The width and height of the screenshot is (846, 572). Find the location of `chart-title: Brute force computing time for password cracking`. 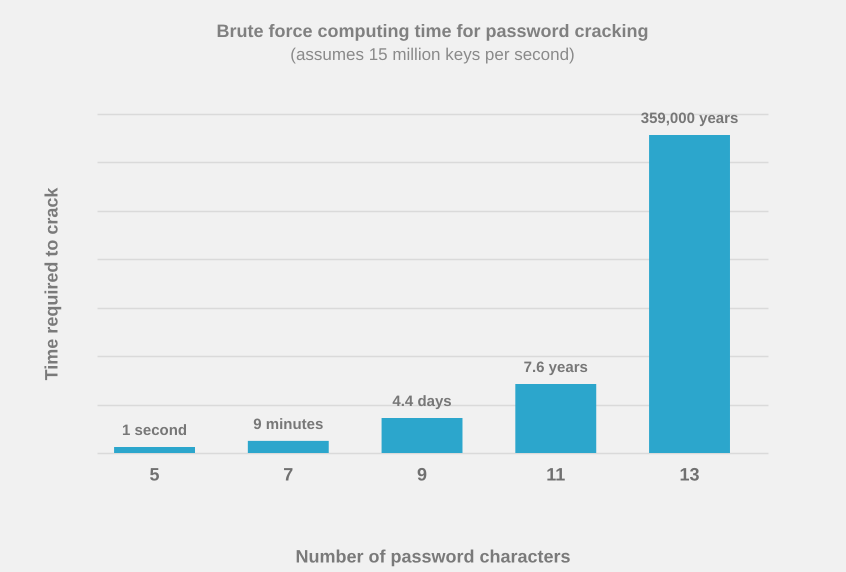

chart-title: Brute force computing time for password cracking is located at coordinates (432, 30).